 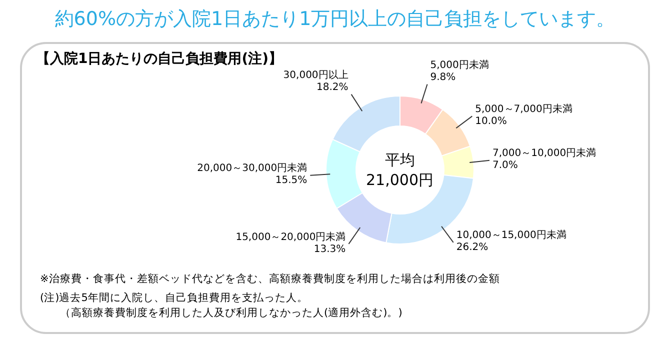 What do you see at coordinates (291, 181) in the screenshot?
I see `data-label: 15.5%` at bounding box center [291, 181].